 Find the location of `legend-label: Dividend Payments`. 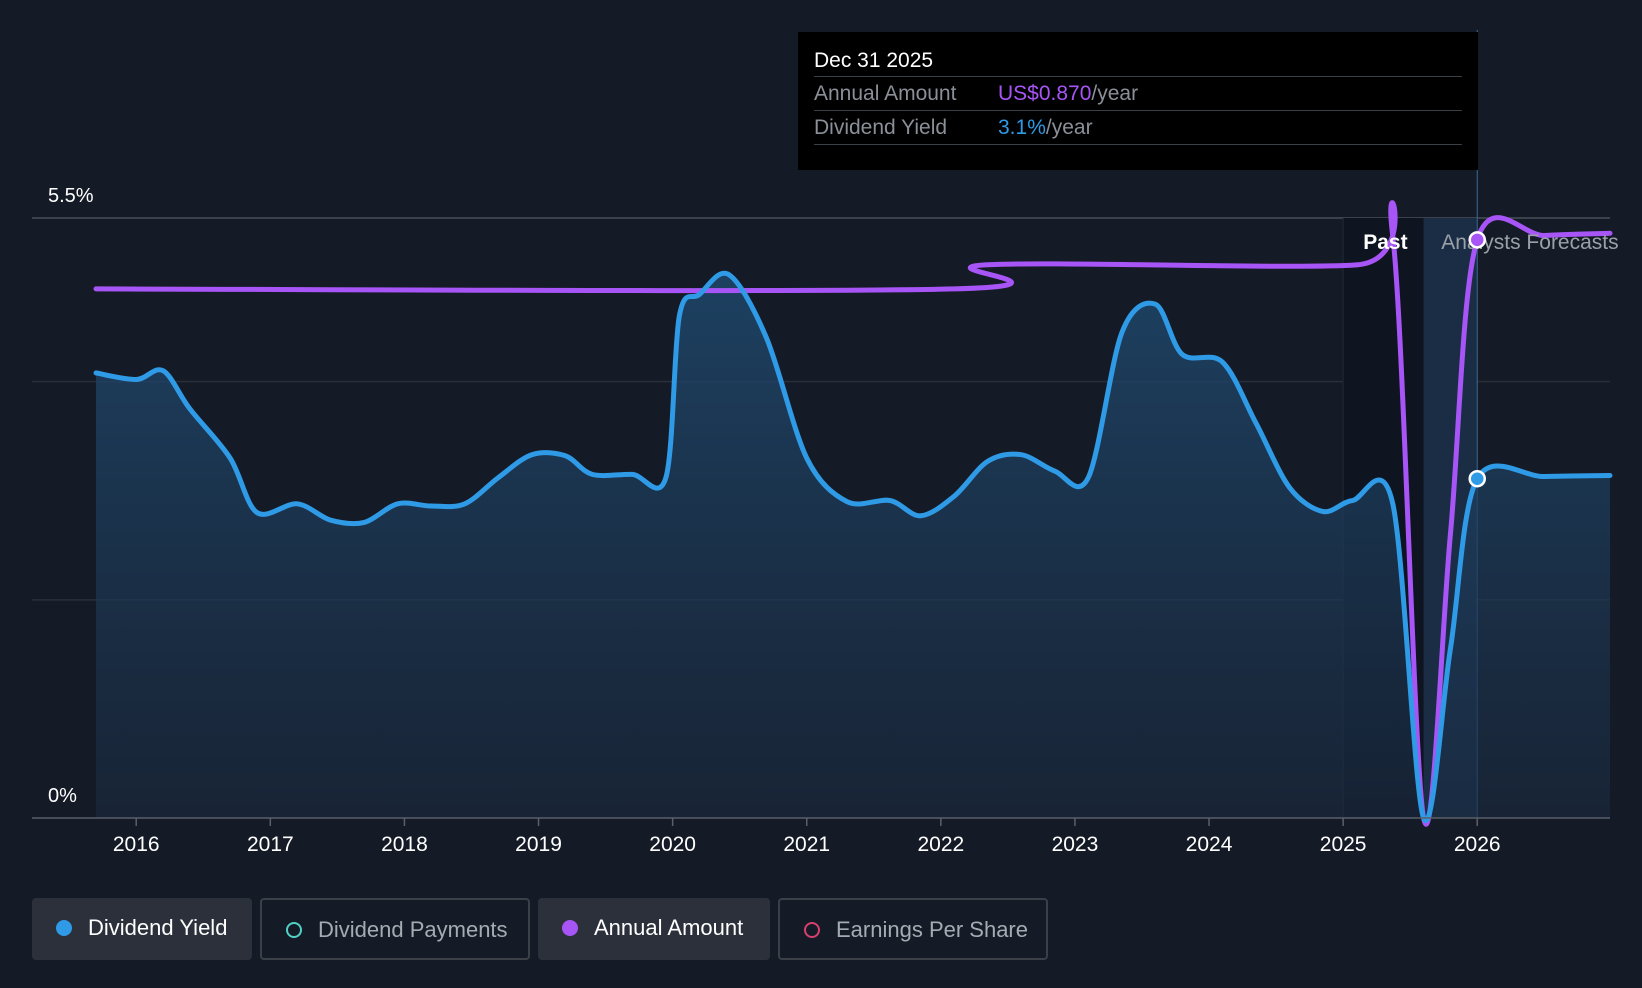

legend-label: Dividend Payments is located at coordinates (413, 929).